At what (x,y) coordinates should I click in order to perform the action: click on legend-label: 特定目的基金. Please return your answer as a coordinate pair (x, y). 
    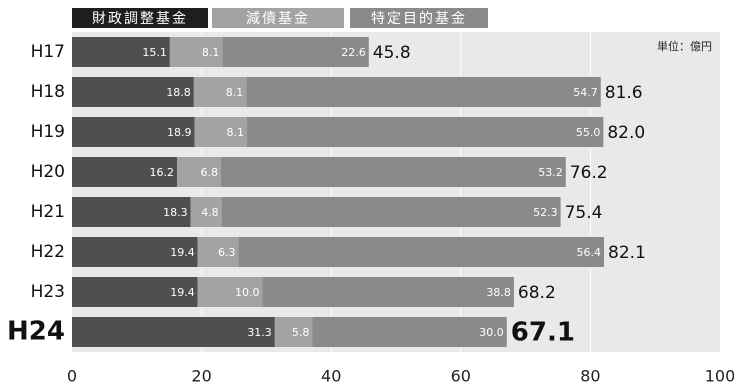
    Looking at the image, I should click on (419, 18).